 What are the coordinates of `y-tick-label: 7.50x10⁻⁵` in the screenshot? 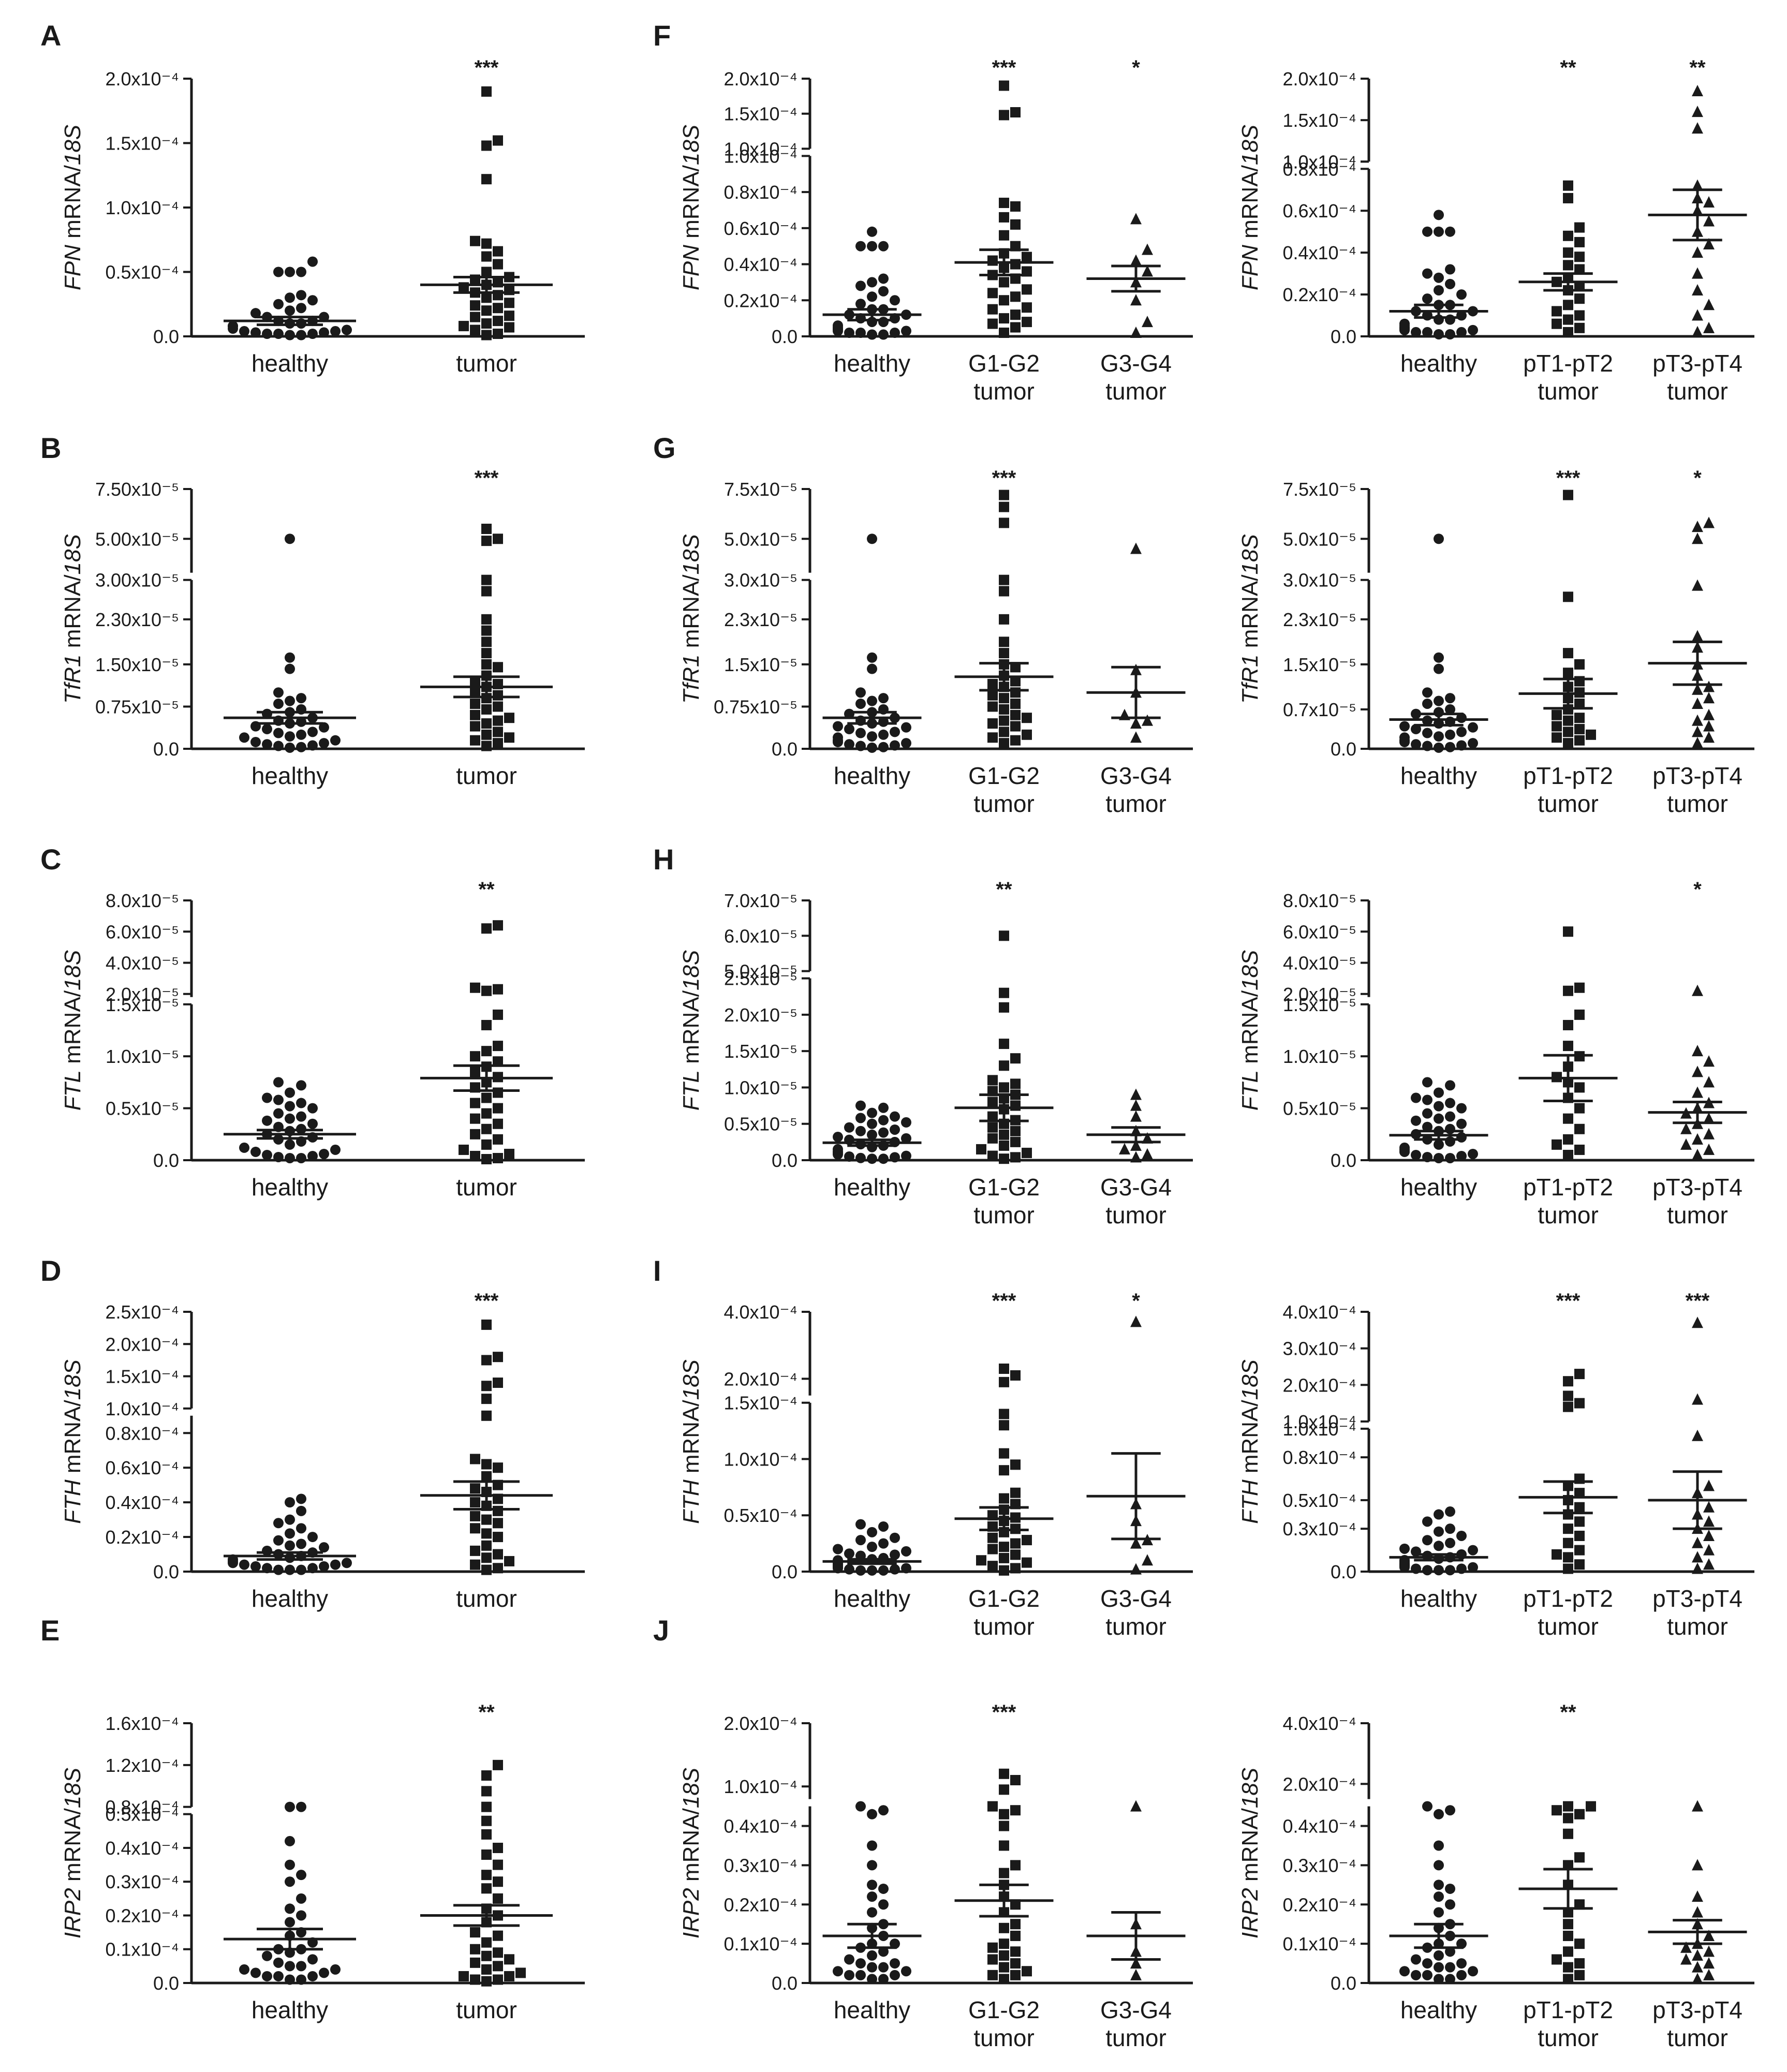 It's located at (137, 490).